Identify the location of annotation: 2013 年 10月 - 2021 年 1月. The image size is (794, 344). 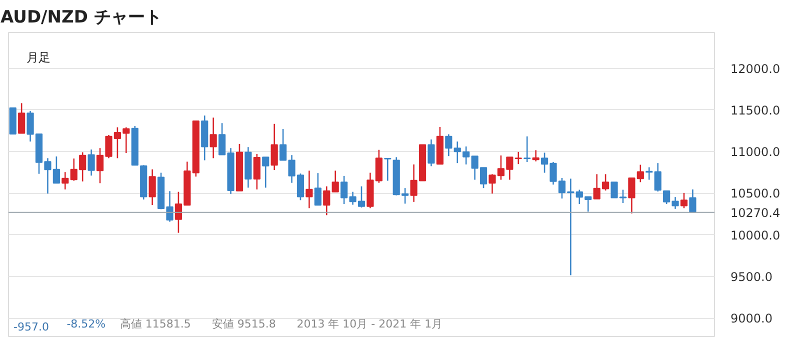
(369, 324).